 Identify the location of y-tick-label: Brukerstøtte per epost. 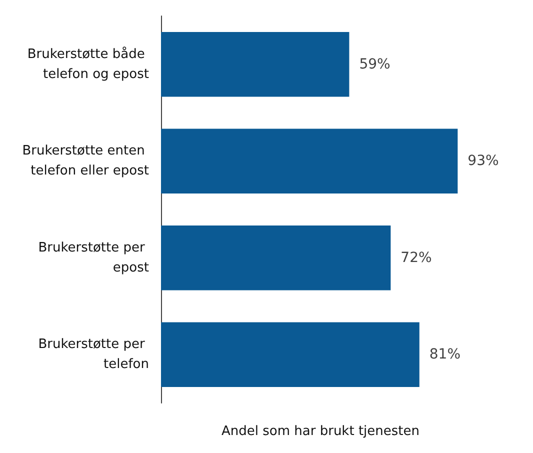
(93, 258).